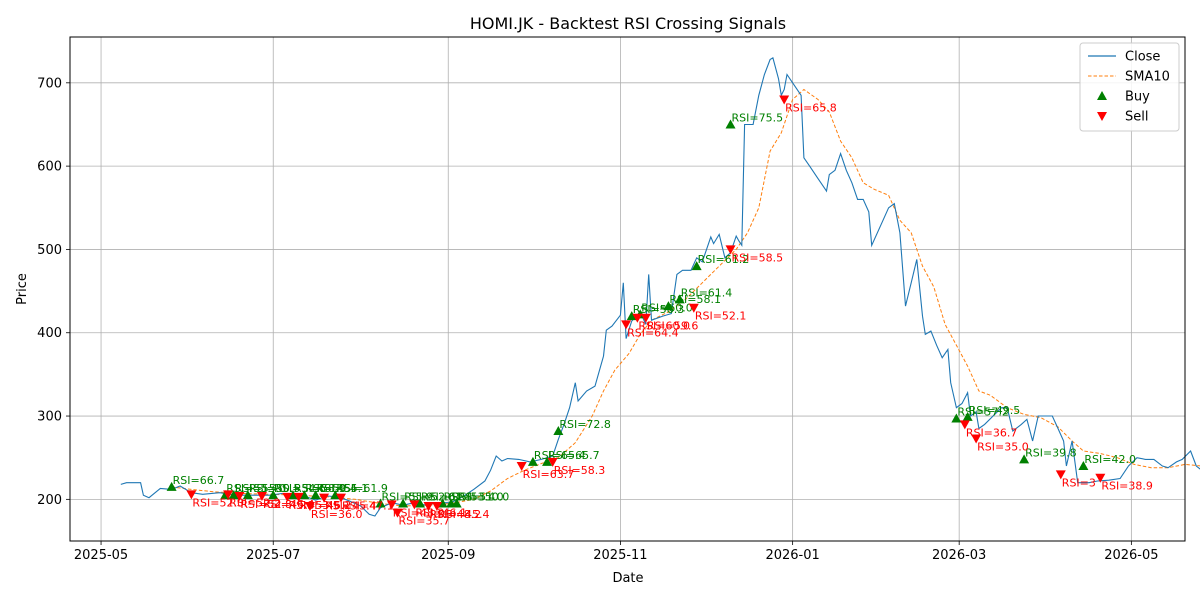  I want to click on y-axis: 200 300 400 500 600 700, so click(53, 292).